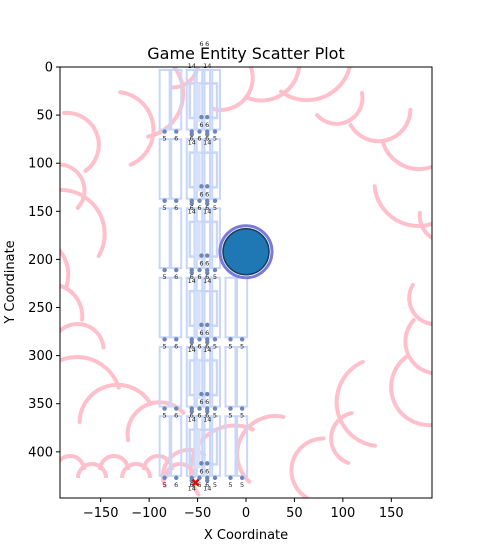 The height and width of the screenshot is (560, 480). I want to click on top-label: 14, so click(207, 66).